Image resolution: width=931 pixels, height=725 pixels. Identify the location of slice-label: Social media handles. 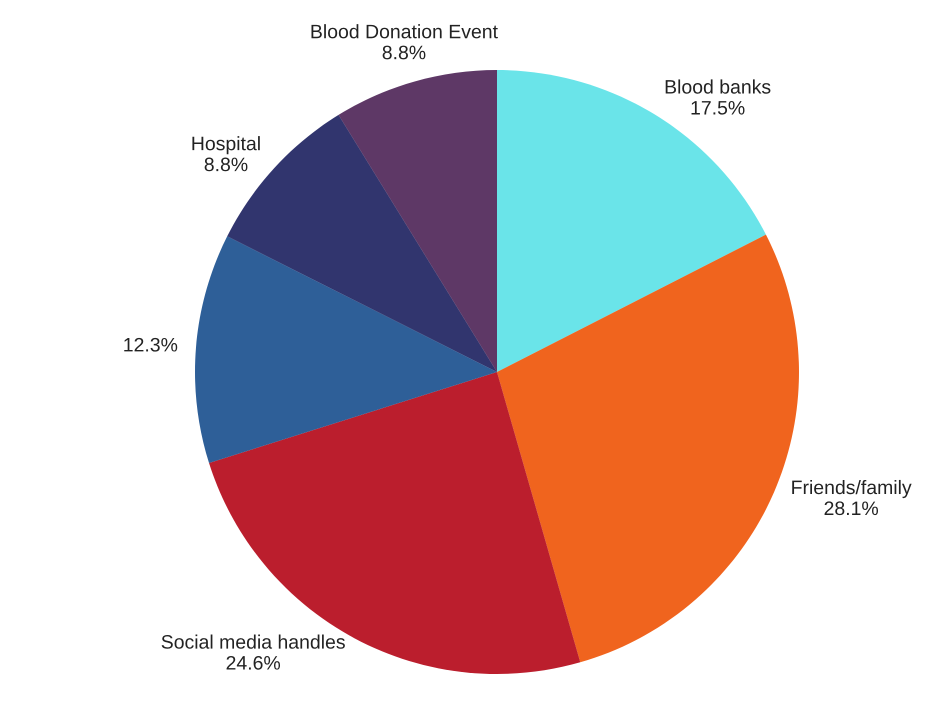
(253, 641).